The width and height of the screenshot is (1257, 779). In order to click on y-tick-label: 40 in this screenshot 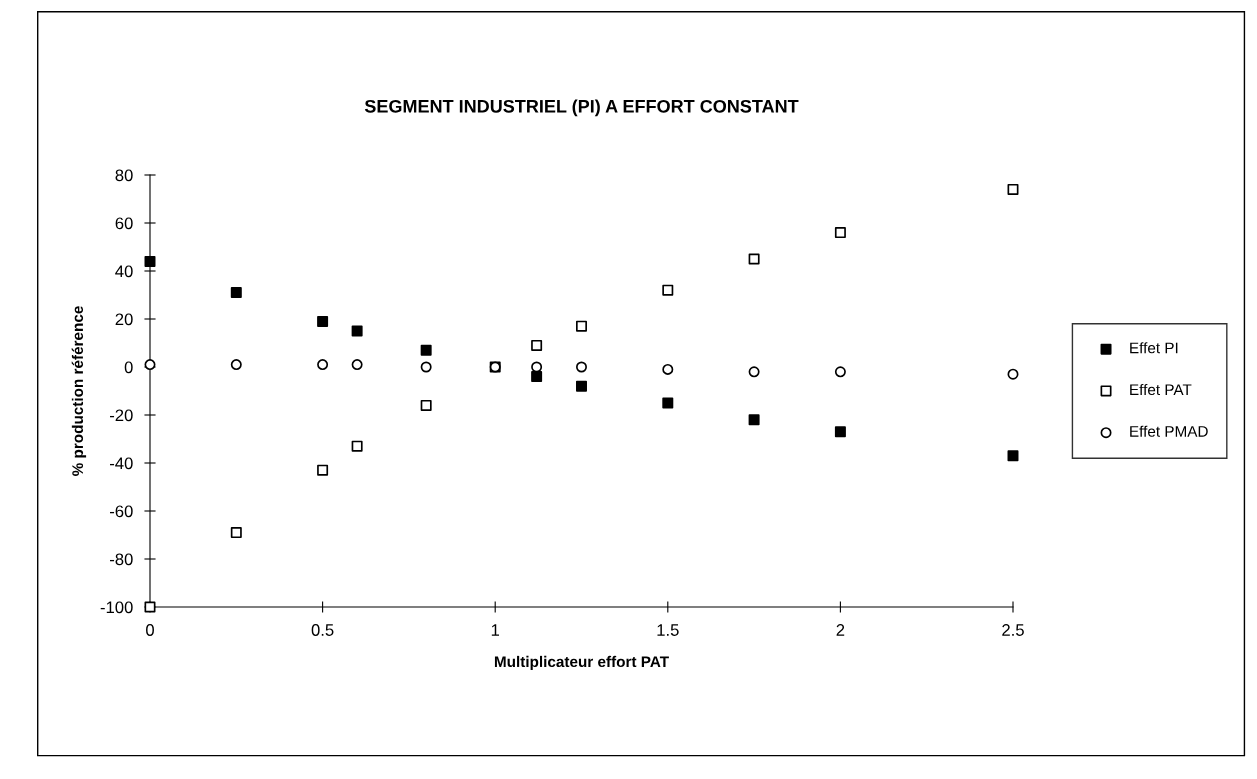, I will do `click(124, 271)`.